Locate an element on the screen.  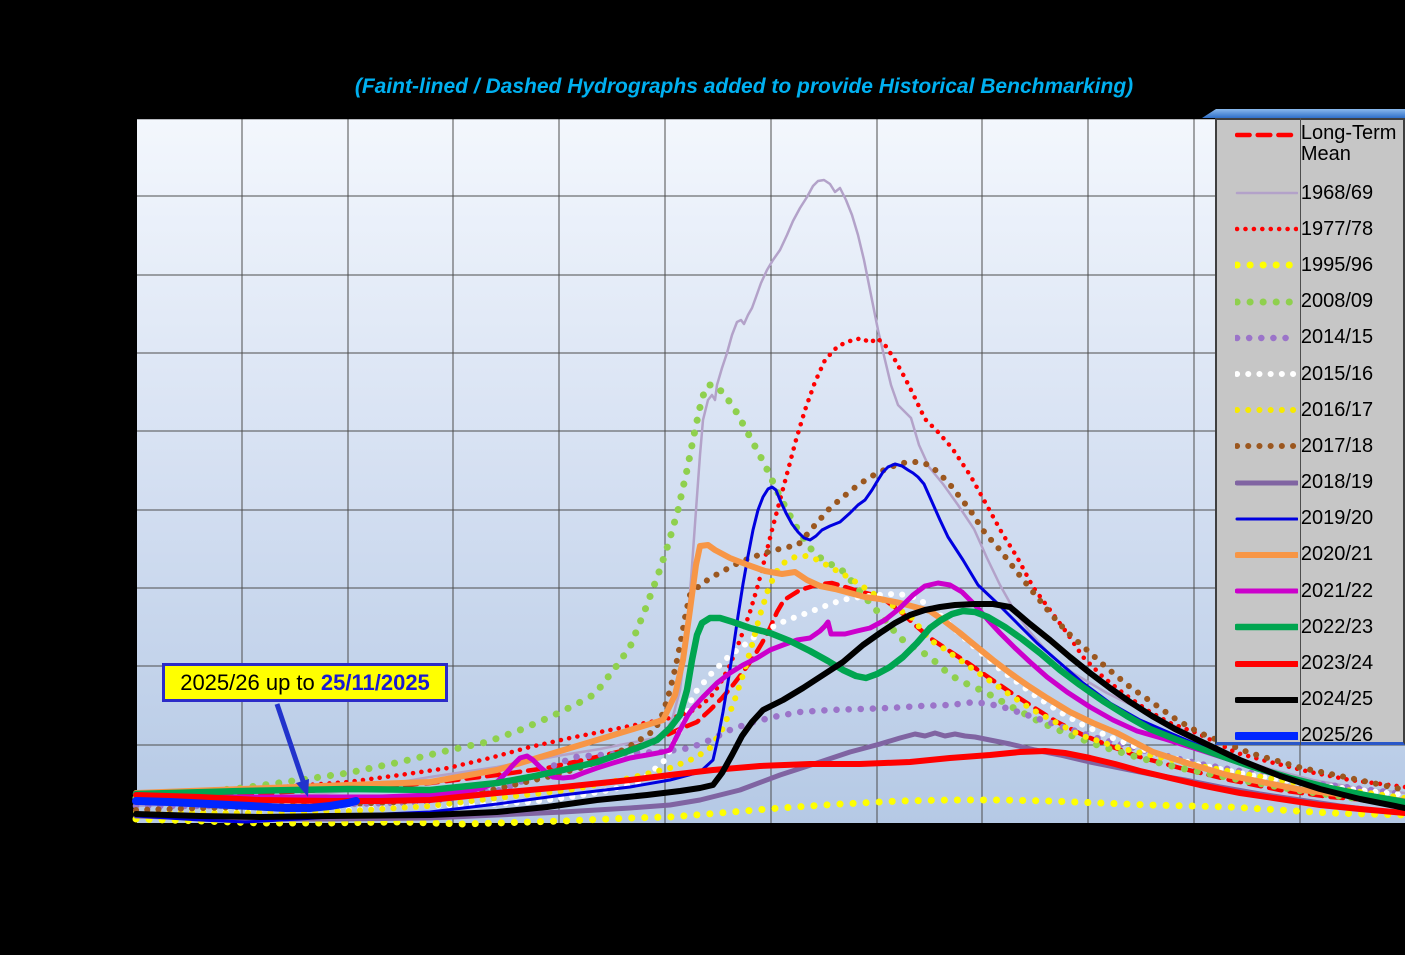
legend-item: 2015/16 is located at coordinates (1310, 374).